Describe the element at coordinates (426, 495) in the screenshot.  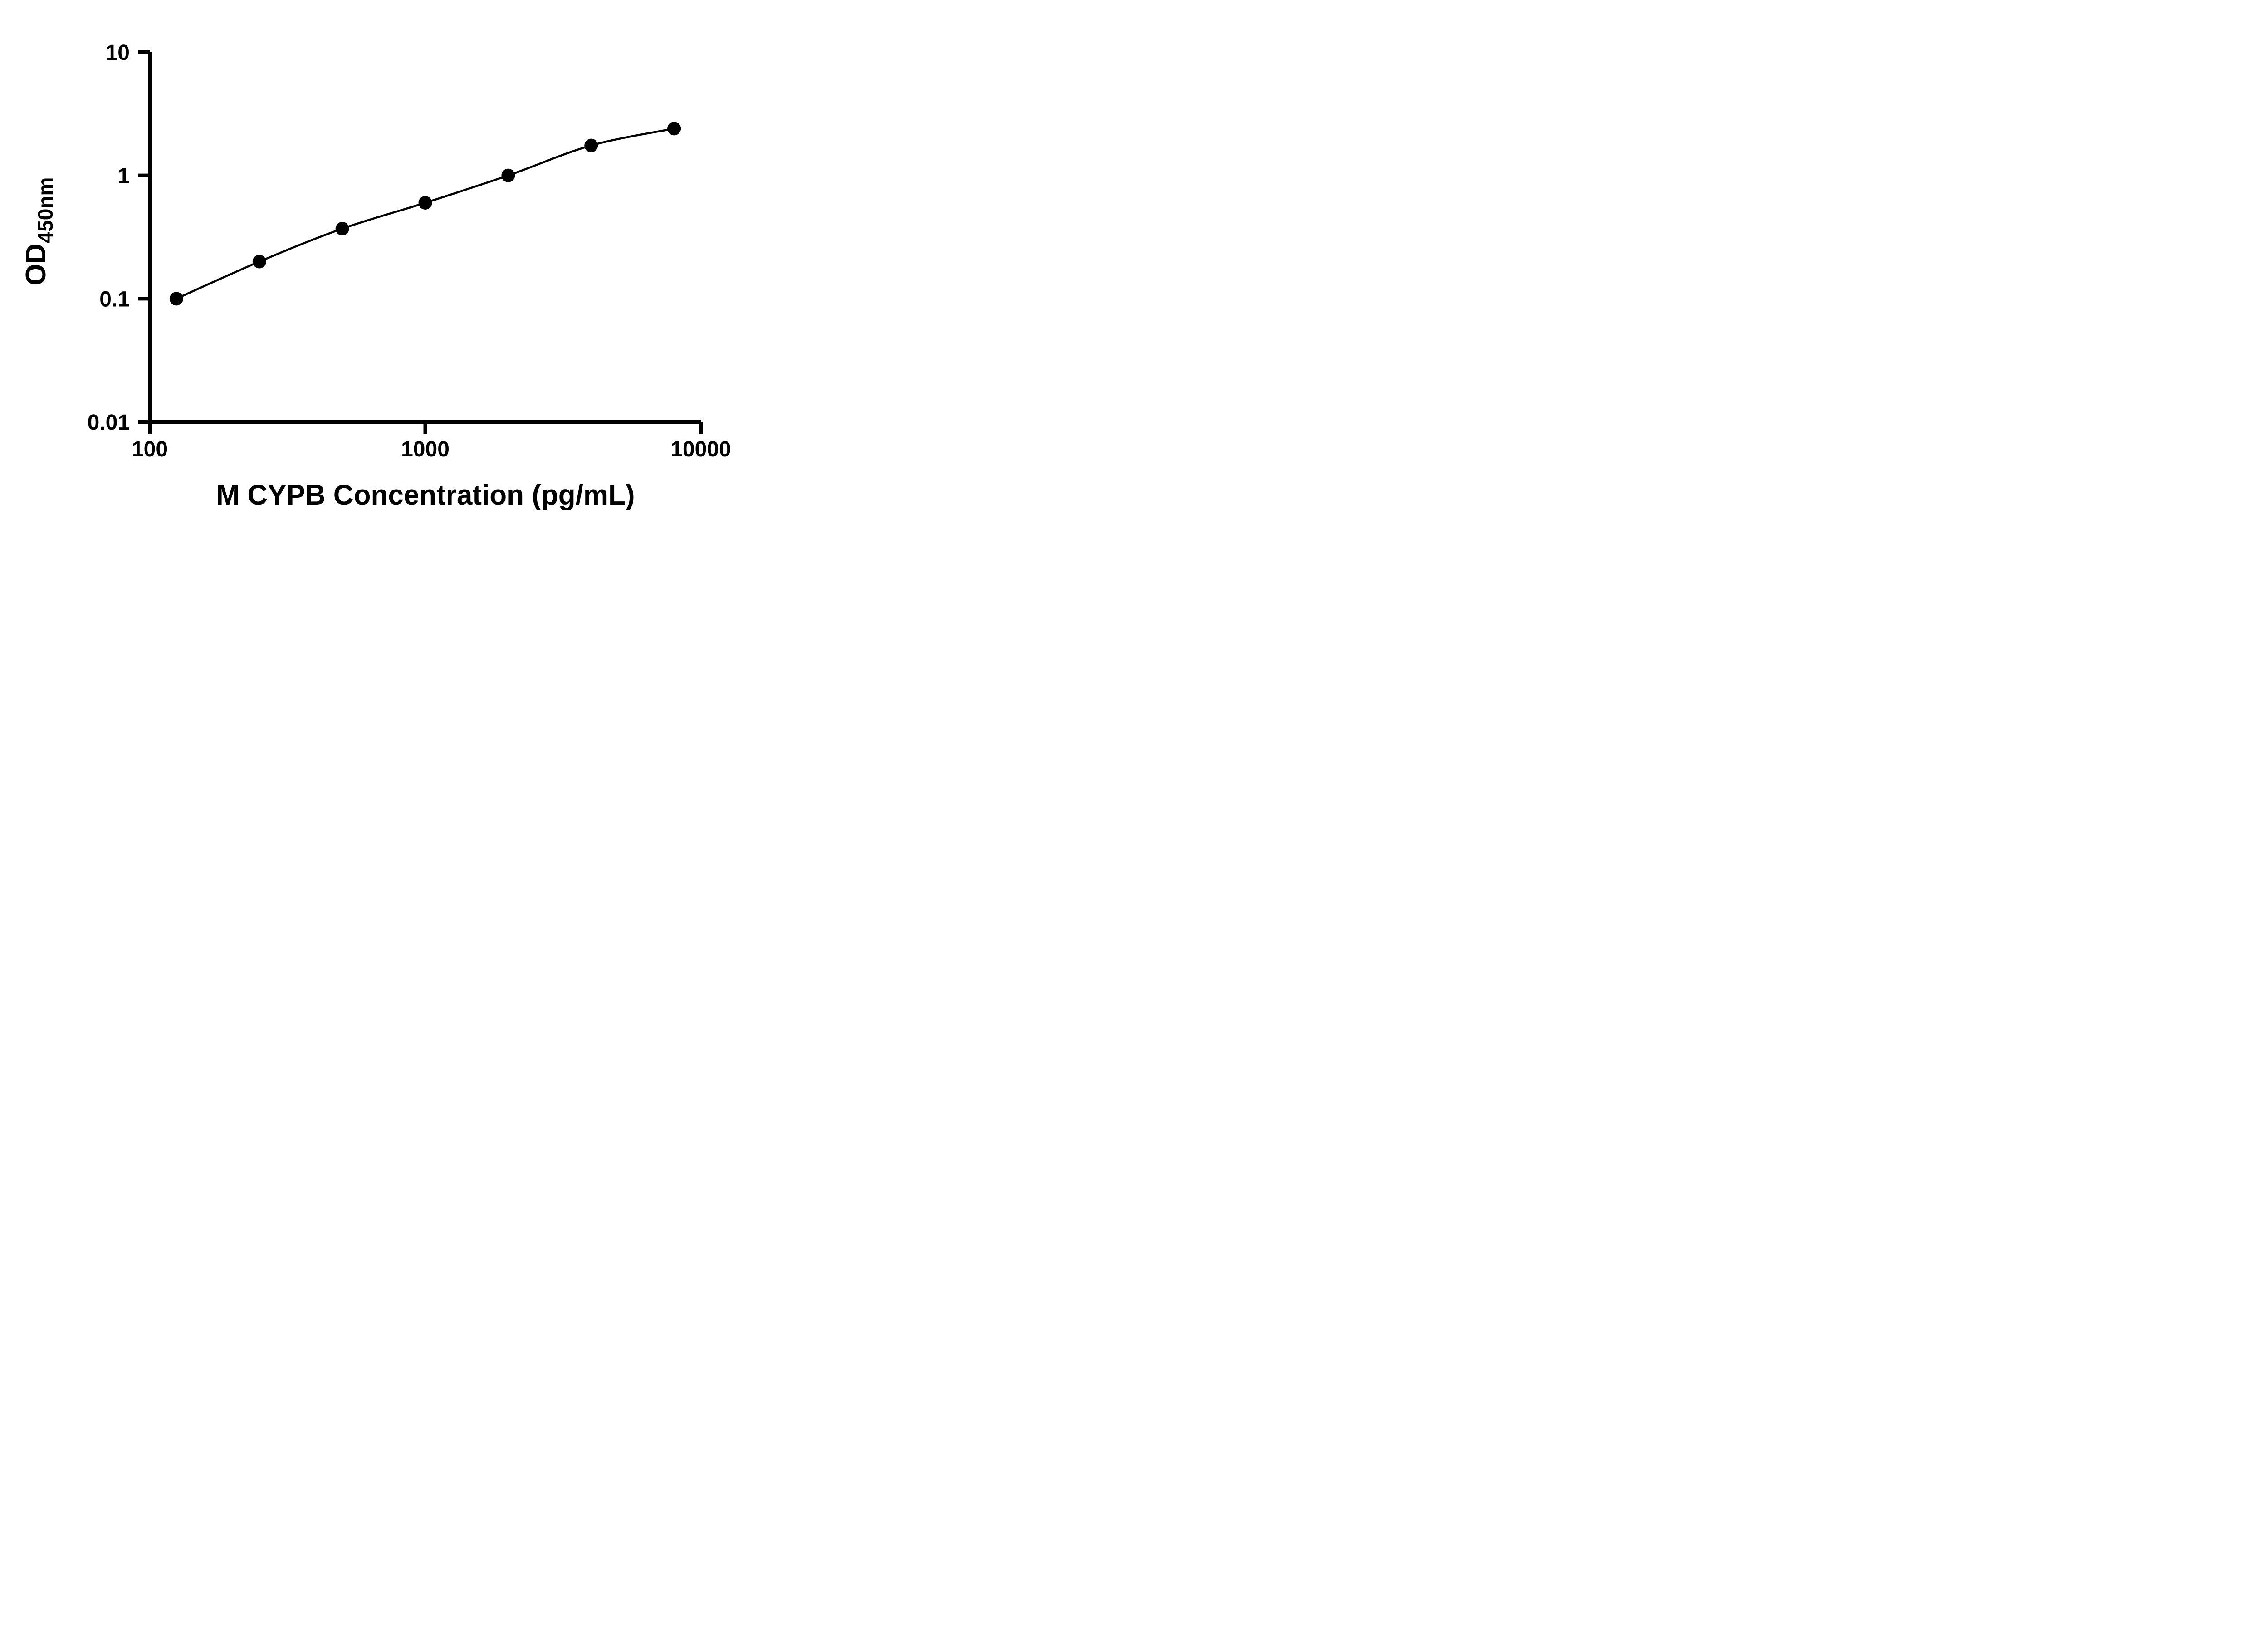
I see `x-axis-title: M CYPB Concentration (pg/mL)` at that location.